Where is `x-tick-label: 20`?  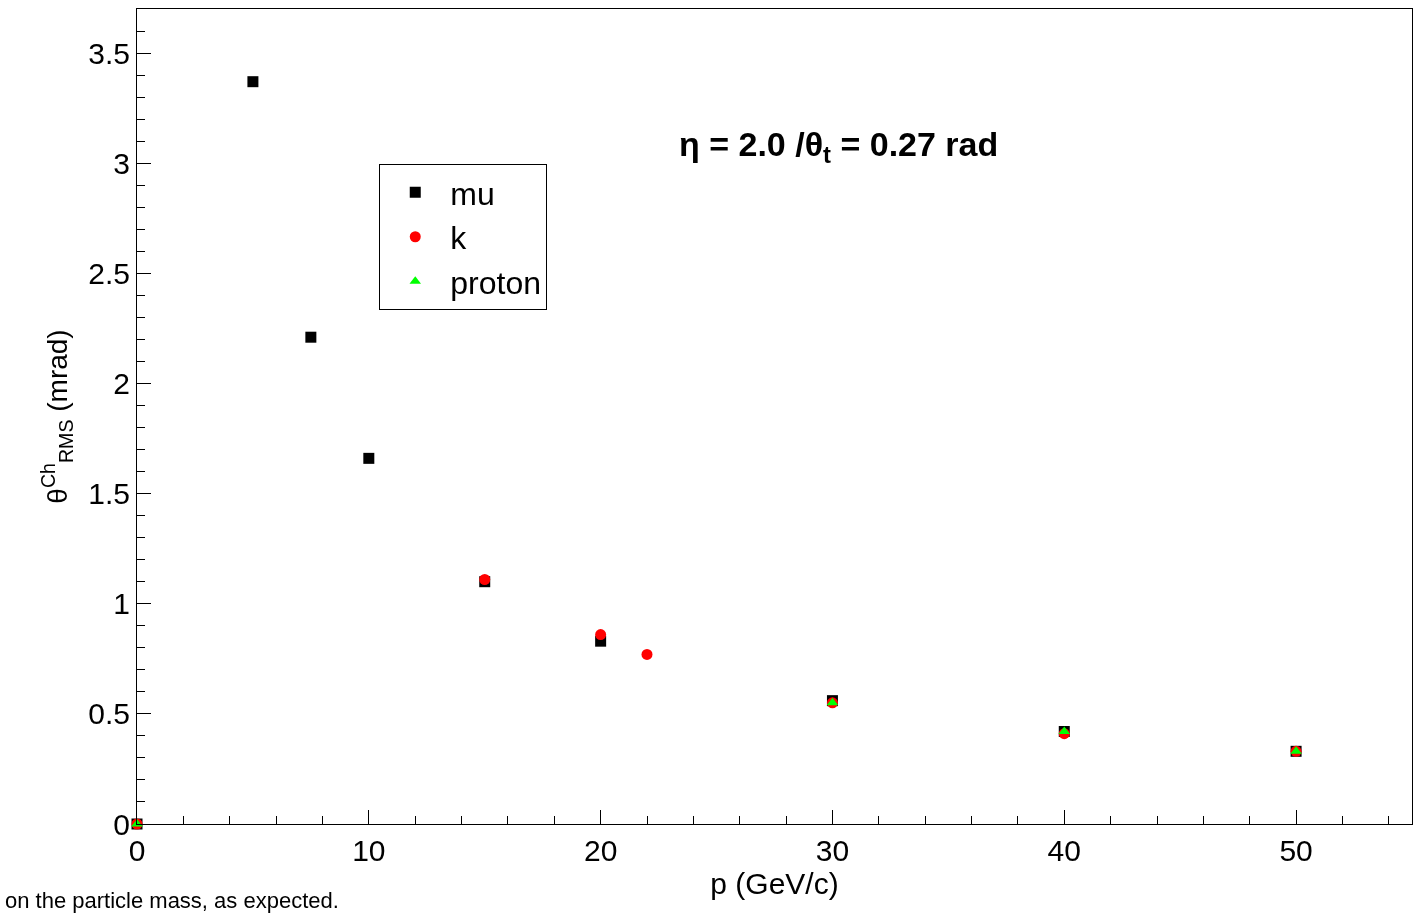
x-tick-label: 20 is located at coordinates (600, 850).